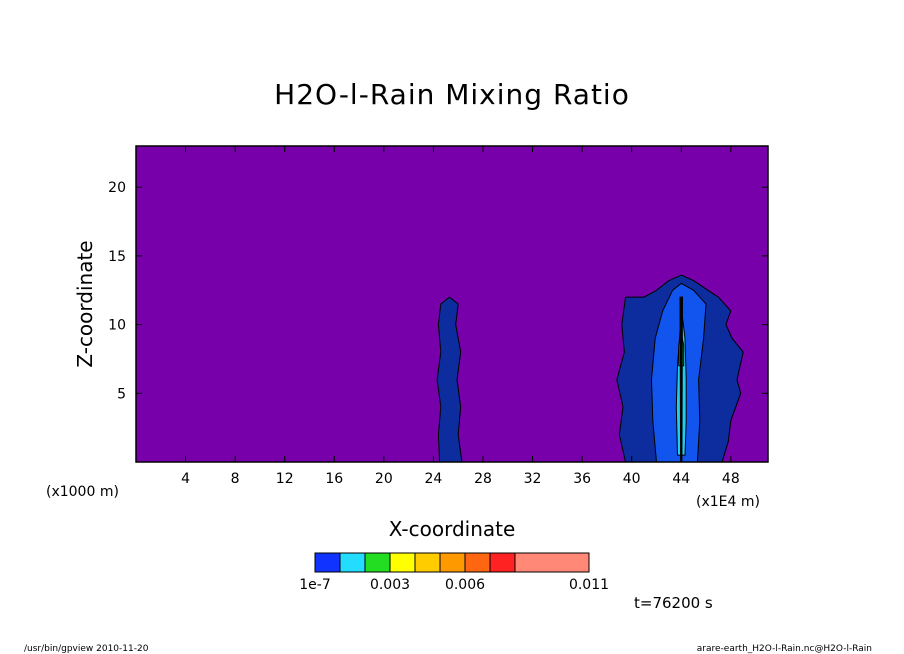  What do you see at coordinates (384, 479) in the screenshot?
I see `x-tick-label: 20` at bounding box center [384, 479].